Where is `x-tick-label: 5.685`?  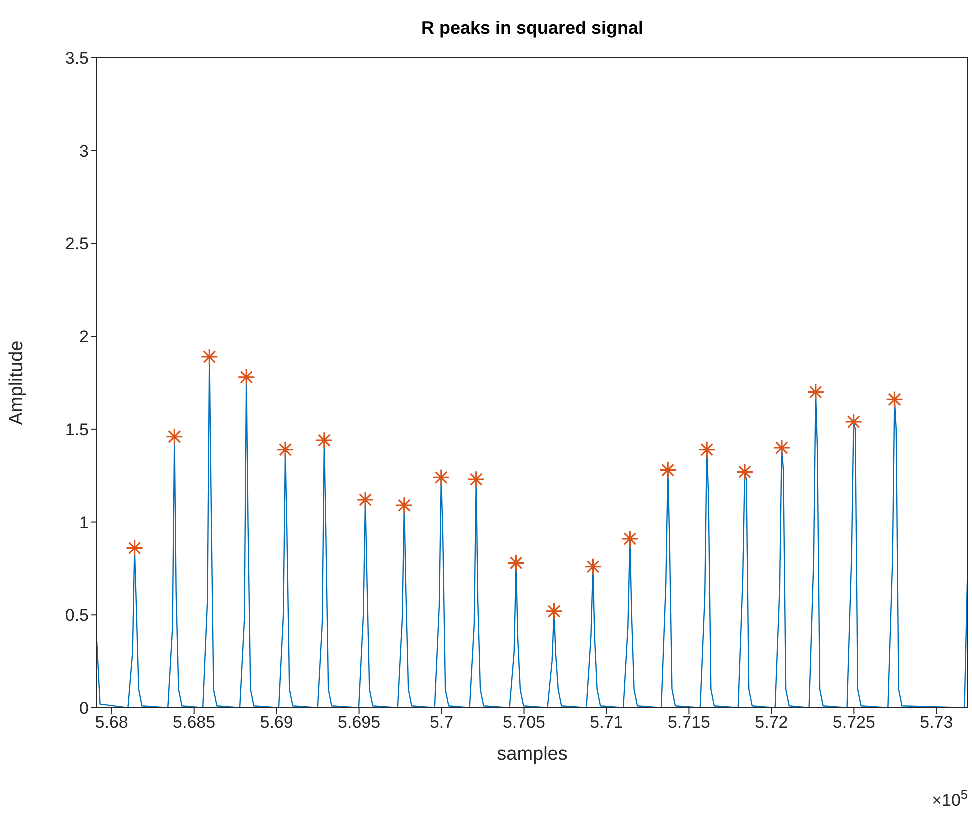
x-tick-label: 5.685 is located at coordinates (194, 722).